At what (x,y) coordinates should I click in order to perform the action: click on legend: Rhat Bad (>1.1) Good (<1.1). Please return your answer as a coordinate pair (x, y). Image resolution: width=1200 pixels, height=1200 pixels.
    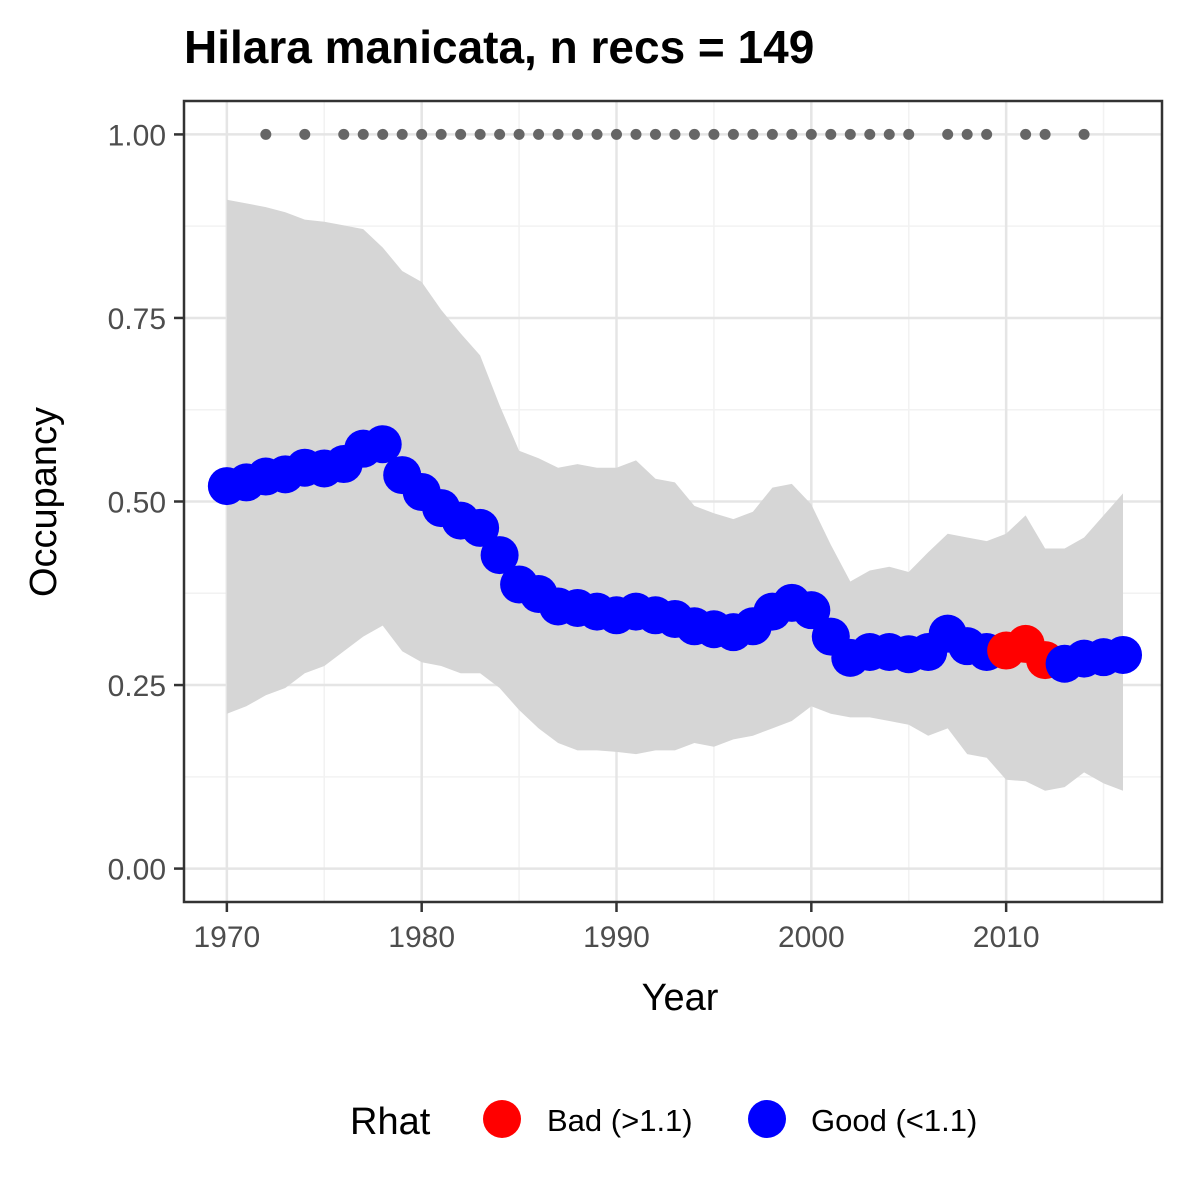
    Looking at the image, I should click on (663, 1121).